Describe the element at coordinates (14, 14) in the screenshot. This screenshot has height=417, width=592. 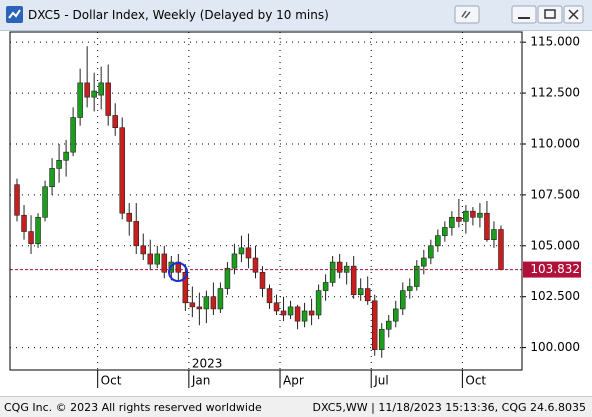
I see `app-icon` at that location.